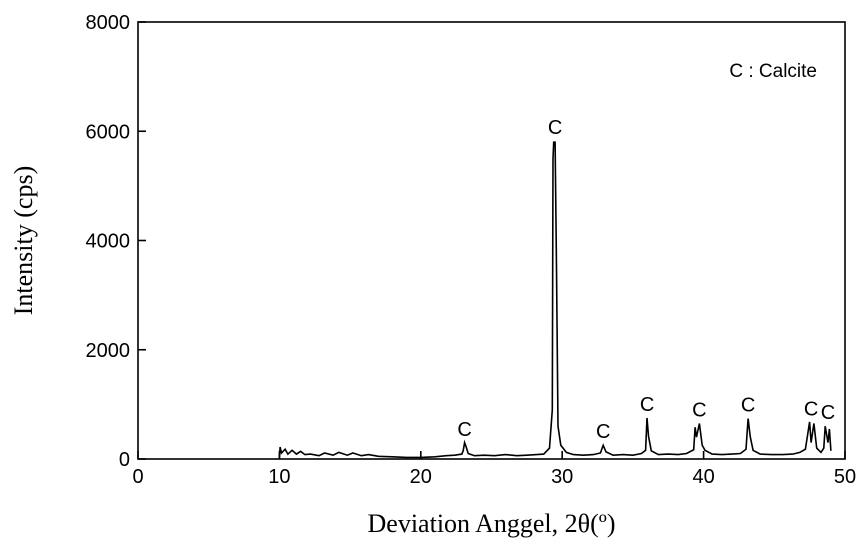 Image resolution: width=858 pixels, height=540 pixels. What do you see at coordinates (492, 523) in the screenshot?
I see `x-axis-title: Deviation Anggel, 2θ(º)` at bounding box center [492, 523].